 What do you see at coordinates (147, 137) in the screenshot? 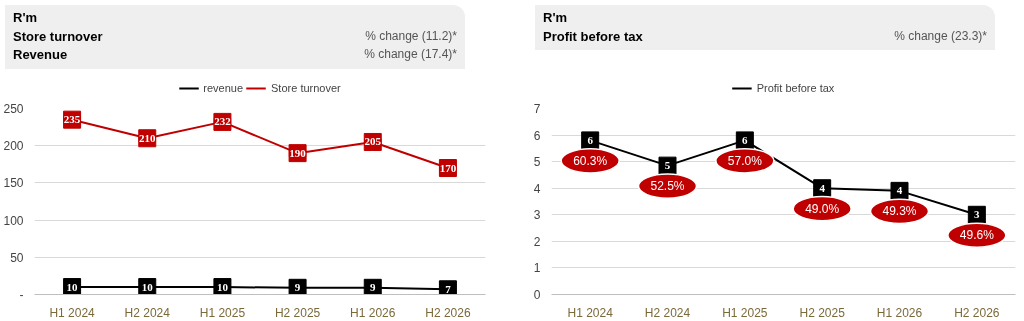
I see `data-label: 210` at bounding box center [147, 137].